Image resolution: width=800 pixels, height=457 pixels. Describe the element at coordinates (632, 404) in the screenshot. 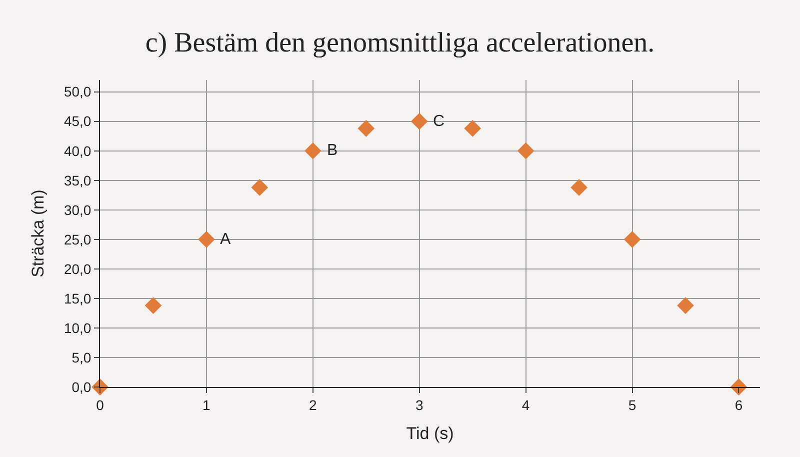

I see `x-tick-label: 5` at that location.